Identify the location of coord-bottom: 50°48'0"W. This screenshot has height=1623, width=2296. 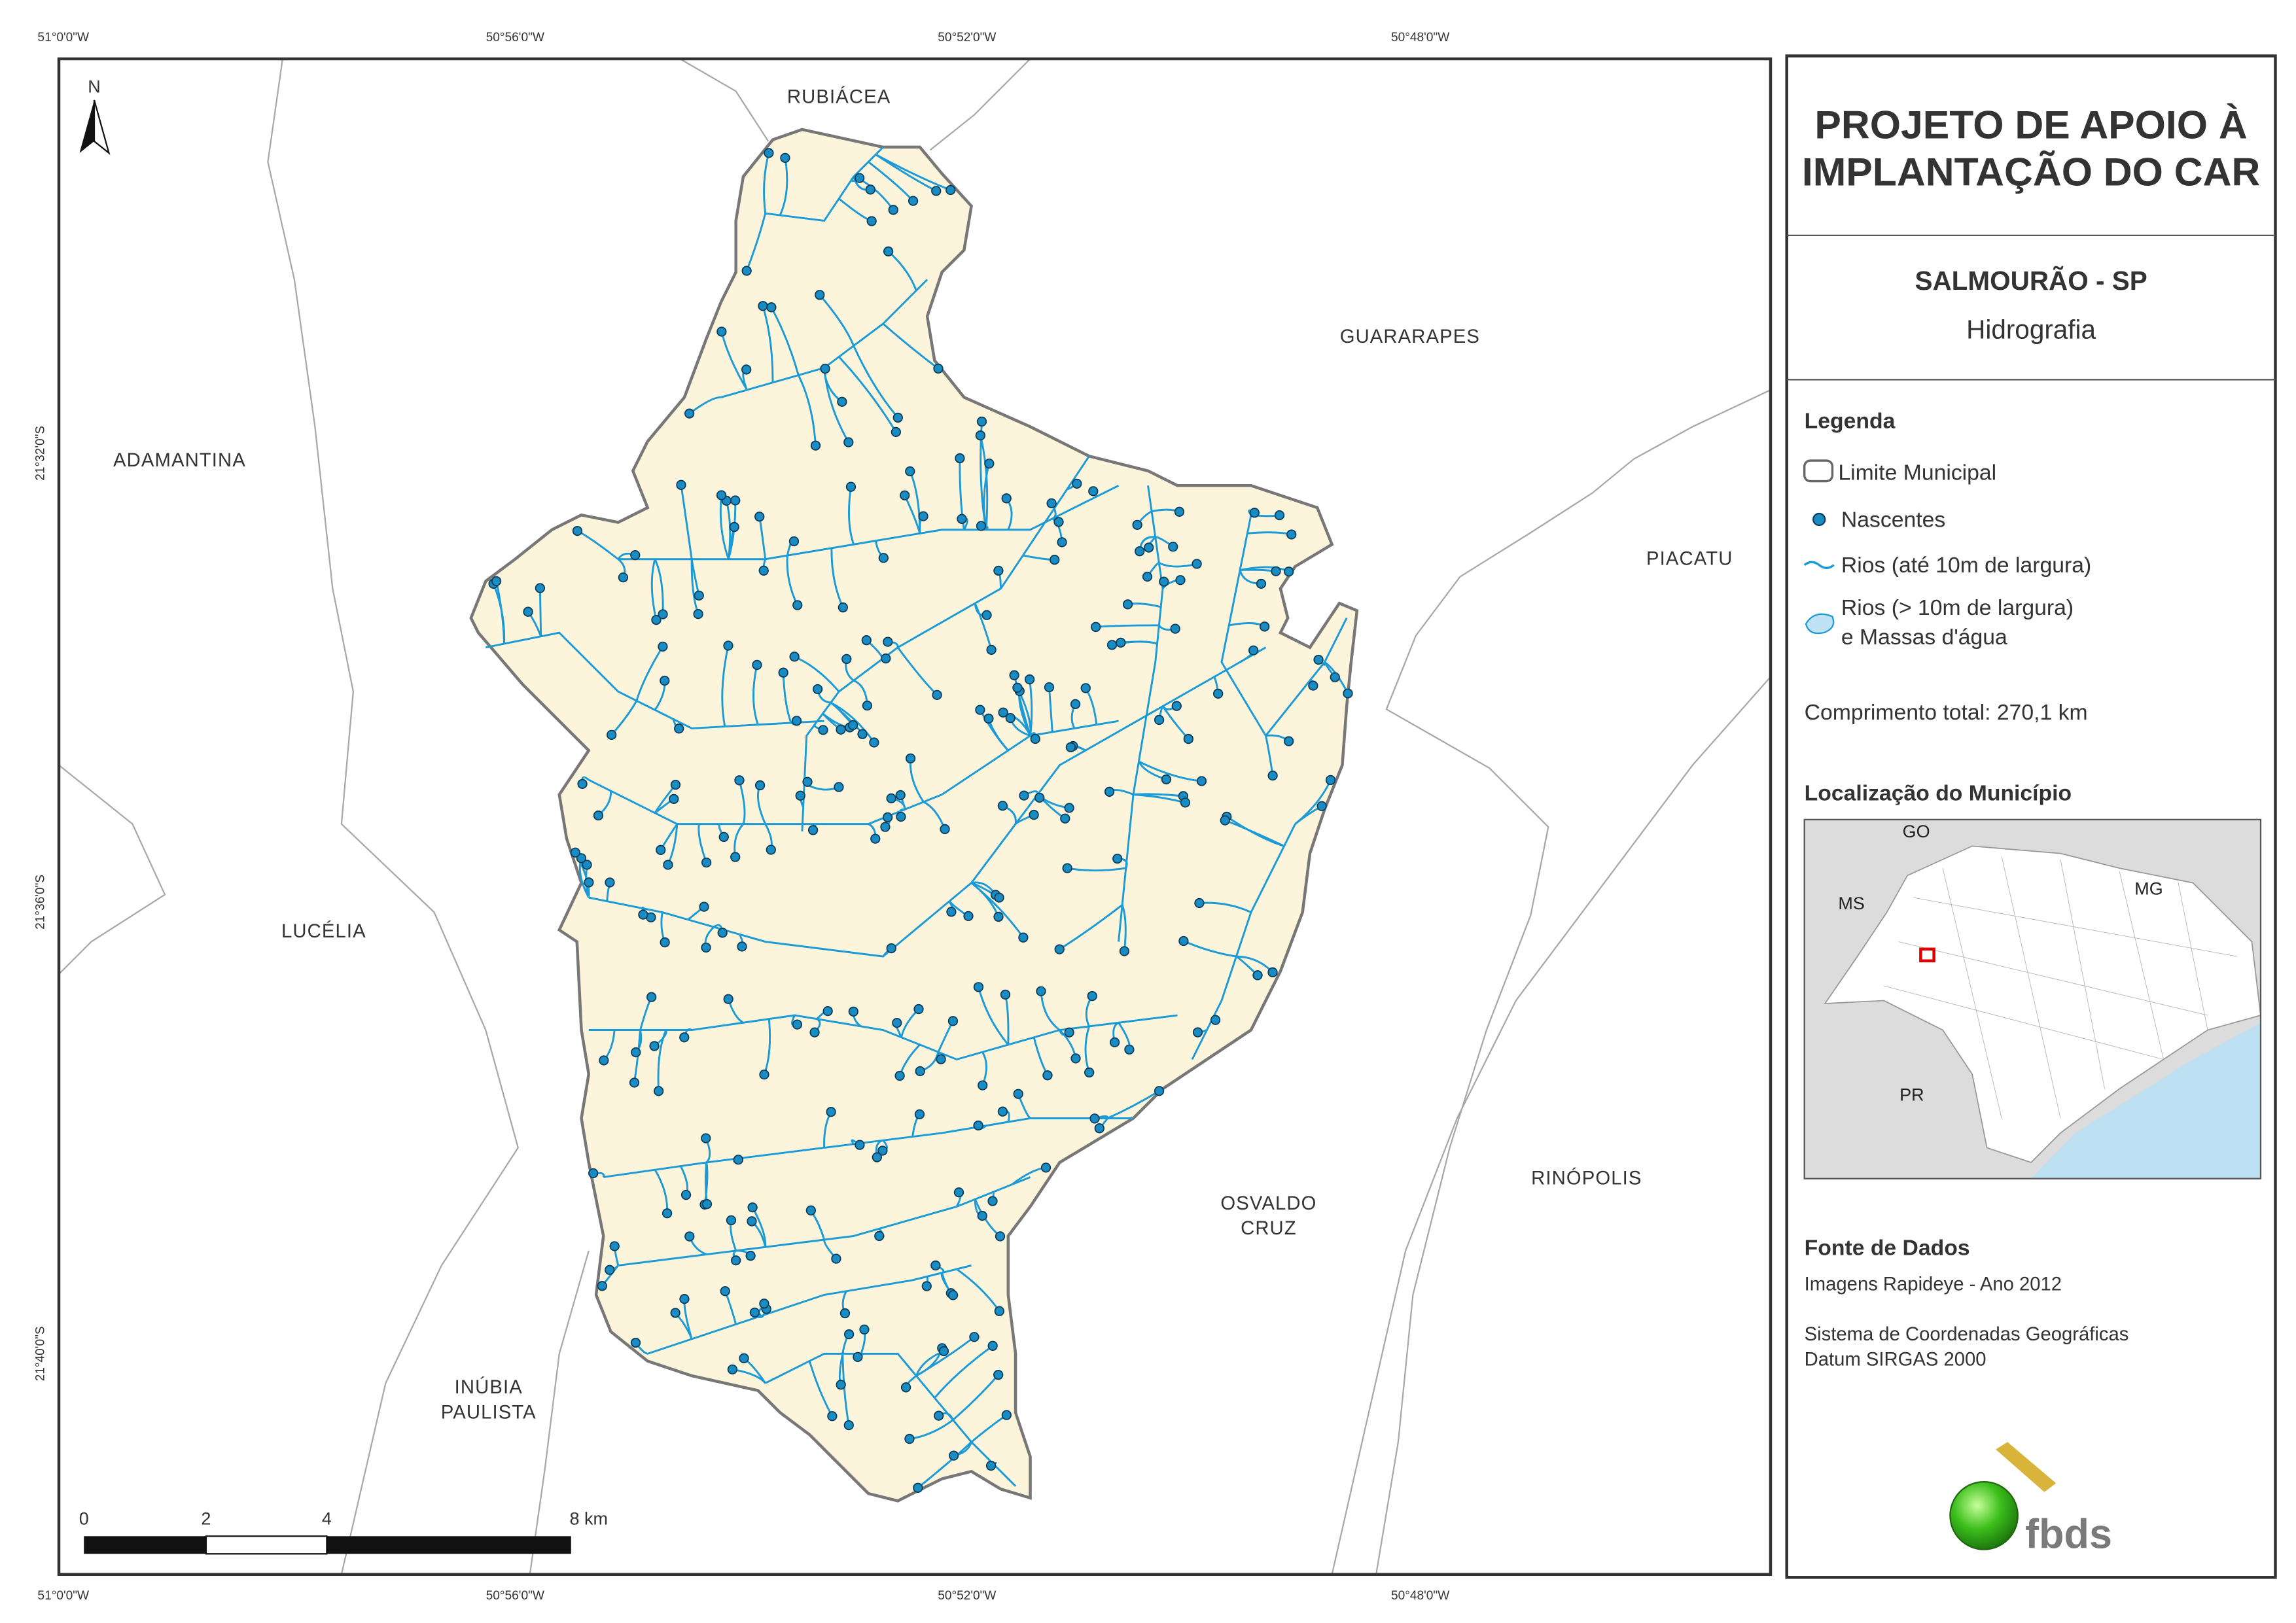
(1420, 1596).